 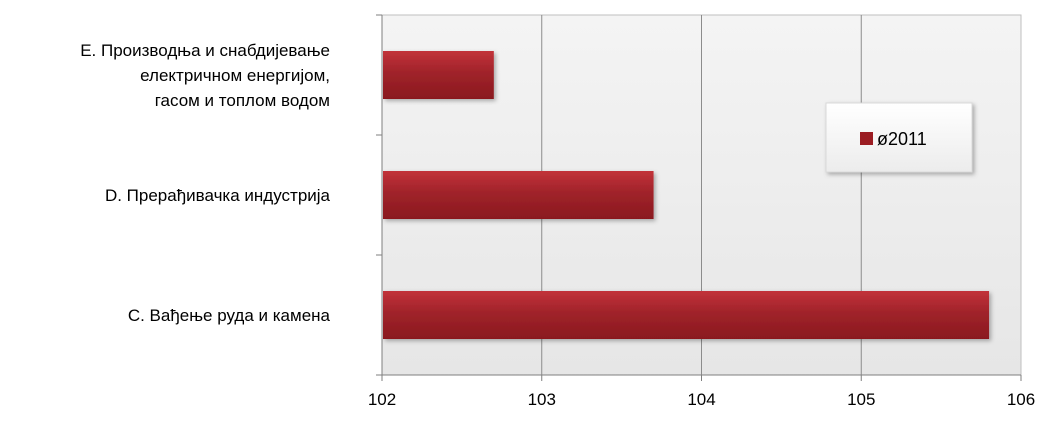 What do you see at coordinates (701, 399) in the screenshot?
I see `x-tick-label: 104` at bounding box center [701, 399].